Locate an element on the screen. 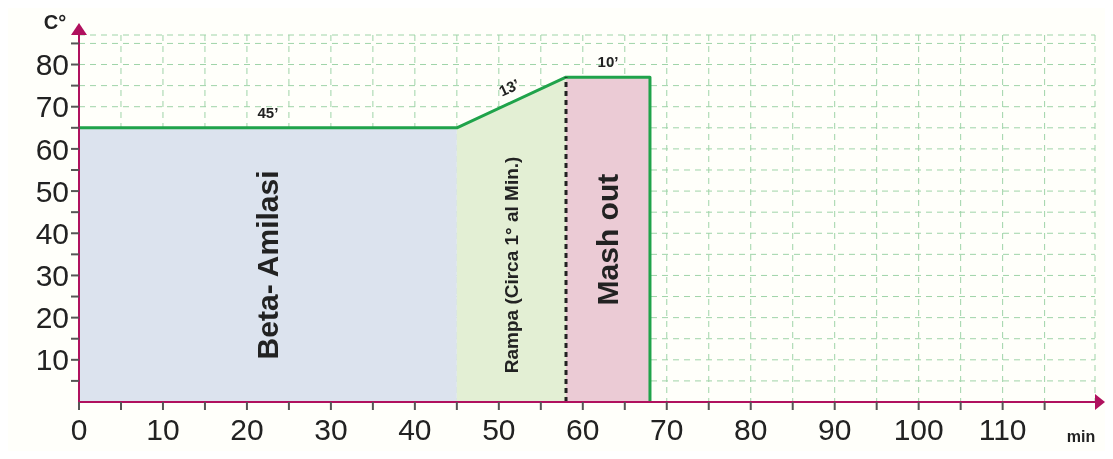  y-tick-label: 70 is located at coordinates (52, 107).